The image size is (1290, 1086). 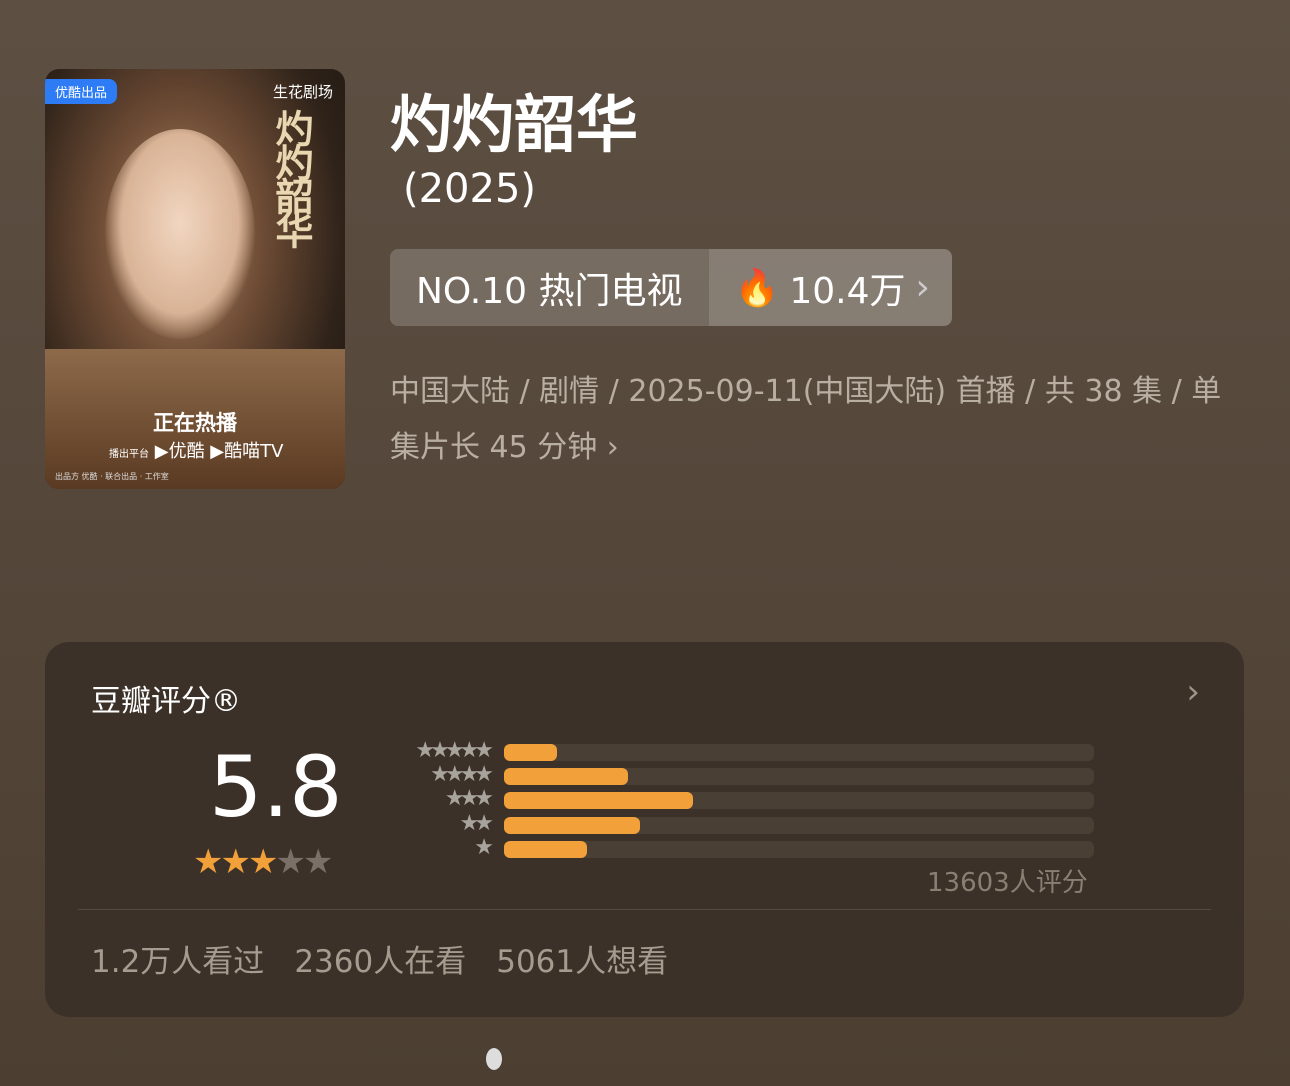 I want to click on rating-score: 5.8, so click(x=276, y=787).